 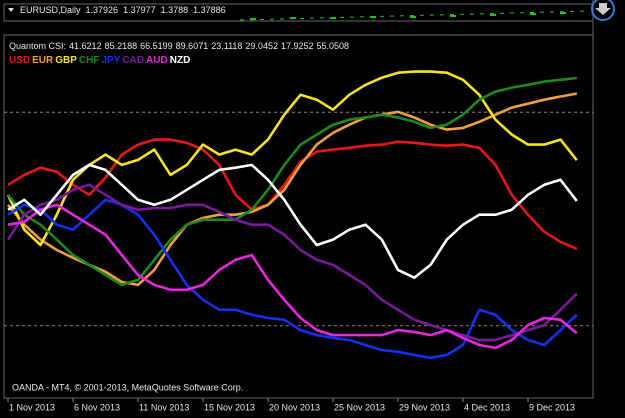 I want to click on x-tick-label: 9 Dec 2013, so click(x=552, y=407).